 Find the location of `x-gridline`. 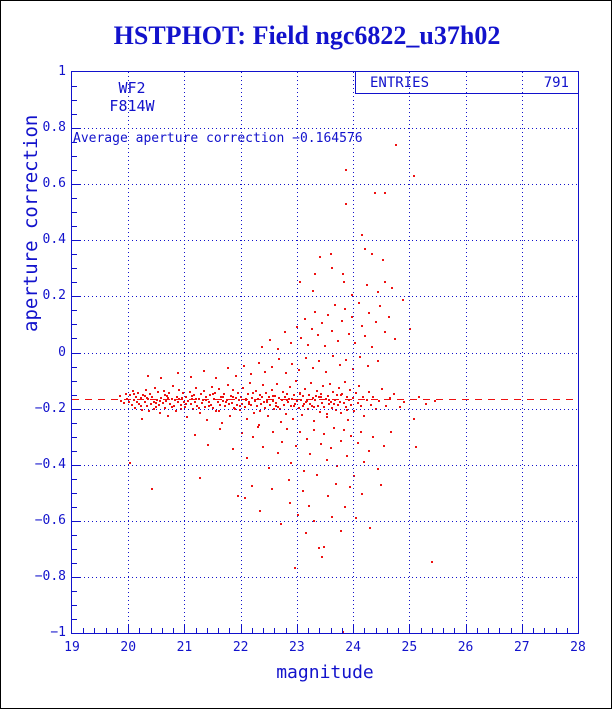

x-gridline is located at coordinates (466, 352).